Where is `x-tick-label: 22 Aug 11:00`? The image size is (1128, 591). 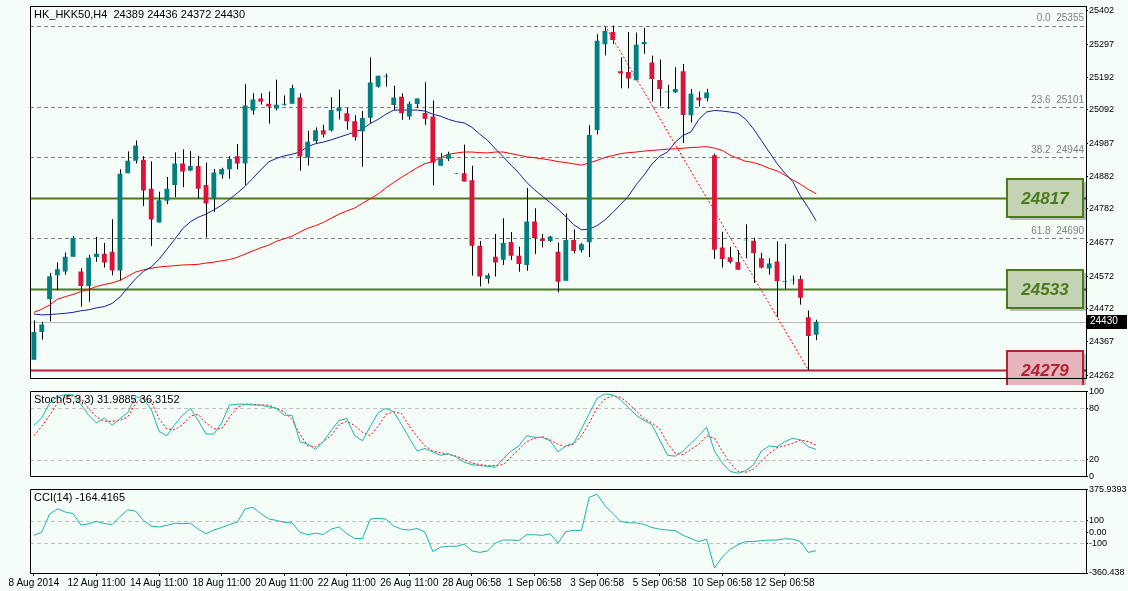
x-tick-label: 22 Aug 11:00 is located at coordinates (347, 582).